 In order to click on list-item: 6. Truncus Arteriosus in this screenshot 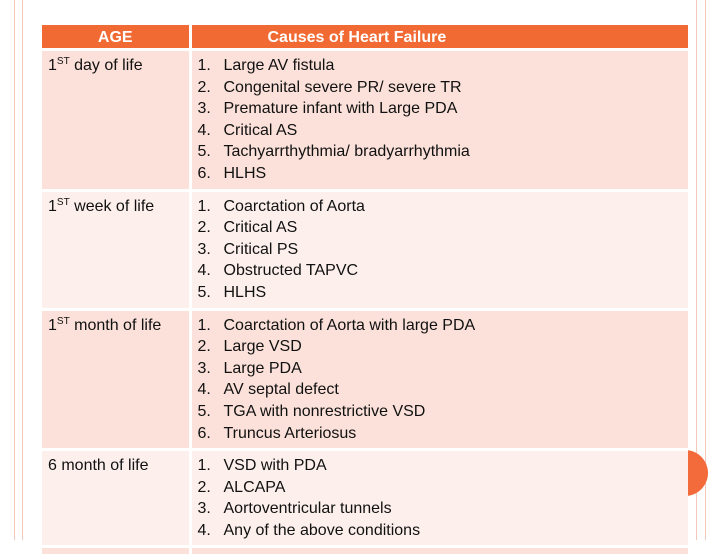, I will do `click(440, 434)`.